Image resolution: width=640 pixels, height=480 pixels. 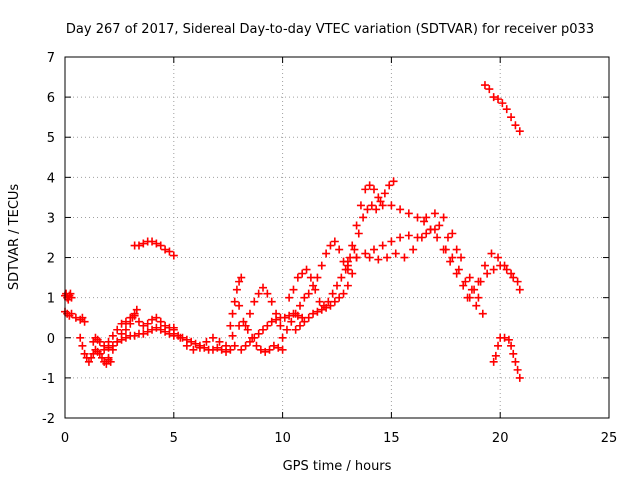 I want to click on x-tick-label: 5, so click(x=174, y=438).